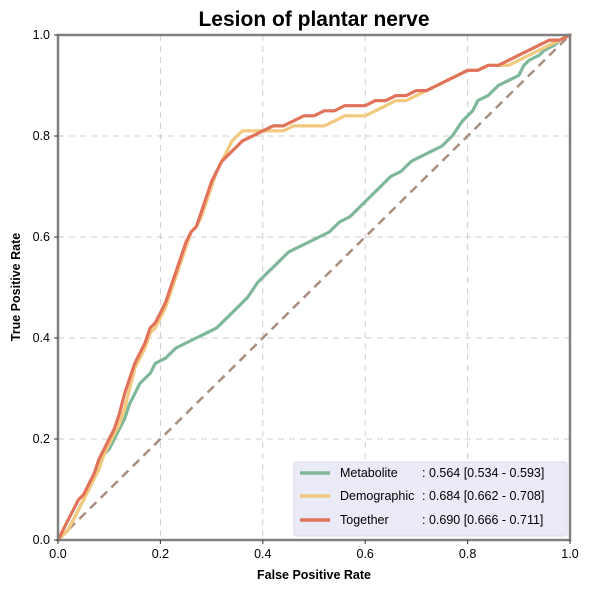 Image resolution: width=591 pixels, height=592 pixels. I want to click on y-tick-label: 0.6, so click(41, 237).